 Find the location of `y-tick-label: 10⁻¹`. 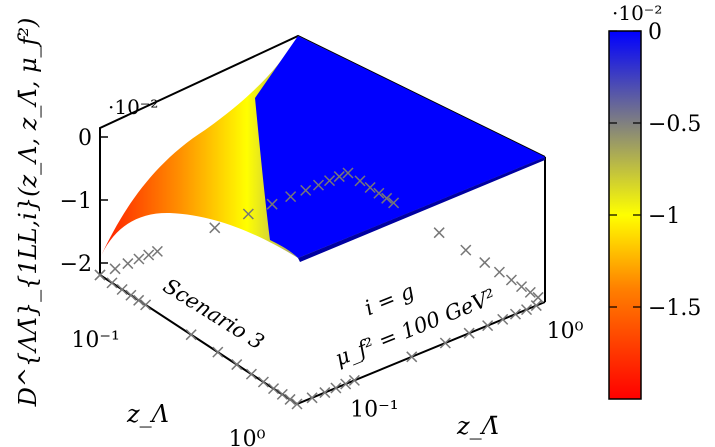

y-tick-label: 10⁻¹ is located at coordinates (374, 409).